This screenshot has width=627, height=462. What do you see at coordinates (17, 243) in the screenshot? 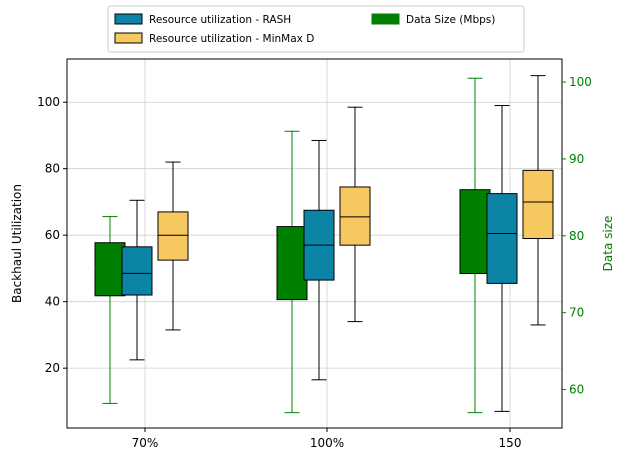
I see `y-axis-label: Backhaul Utilization` at bounding box center [17, 243].